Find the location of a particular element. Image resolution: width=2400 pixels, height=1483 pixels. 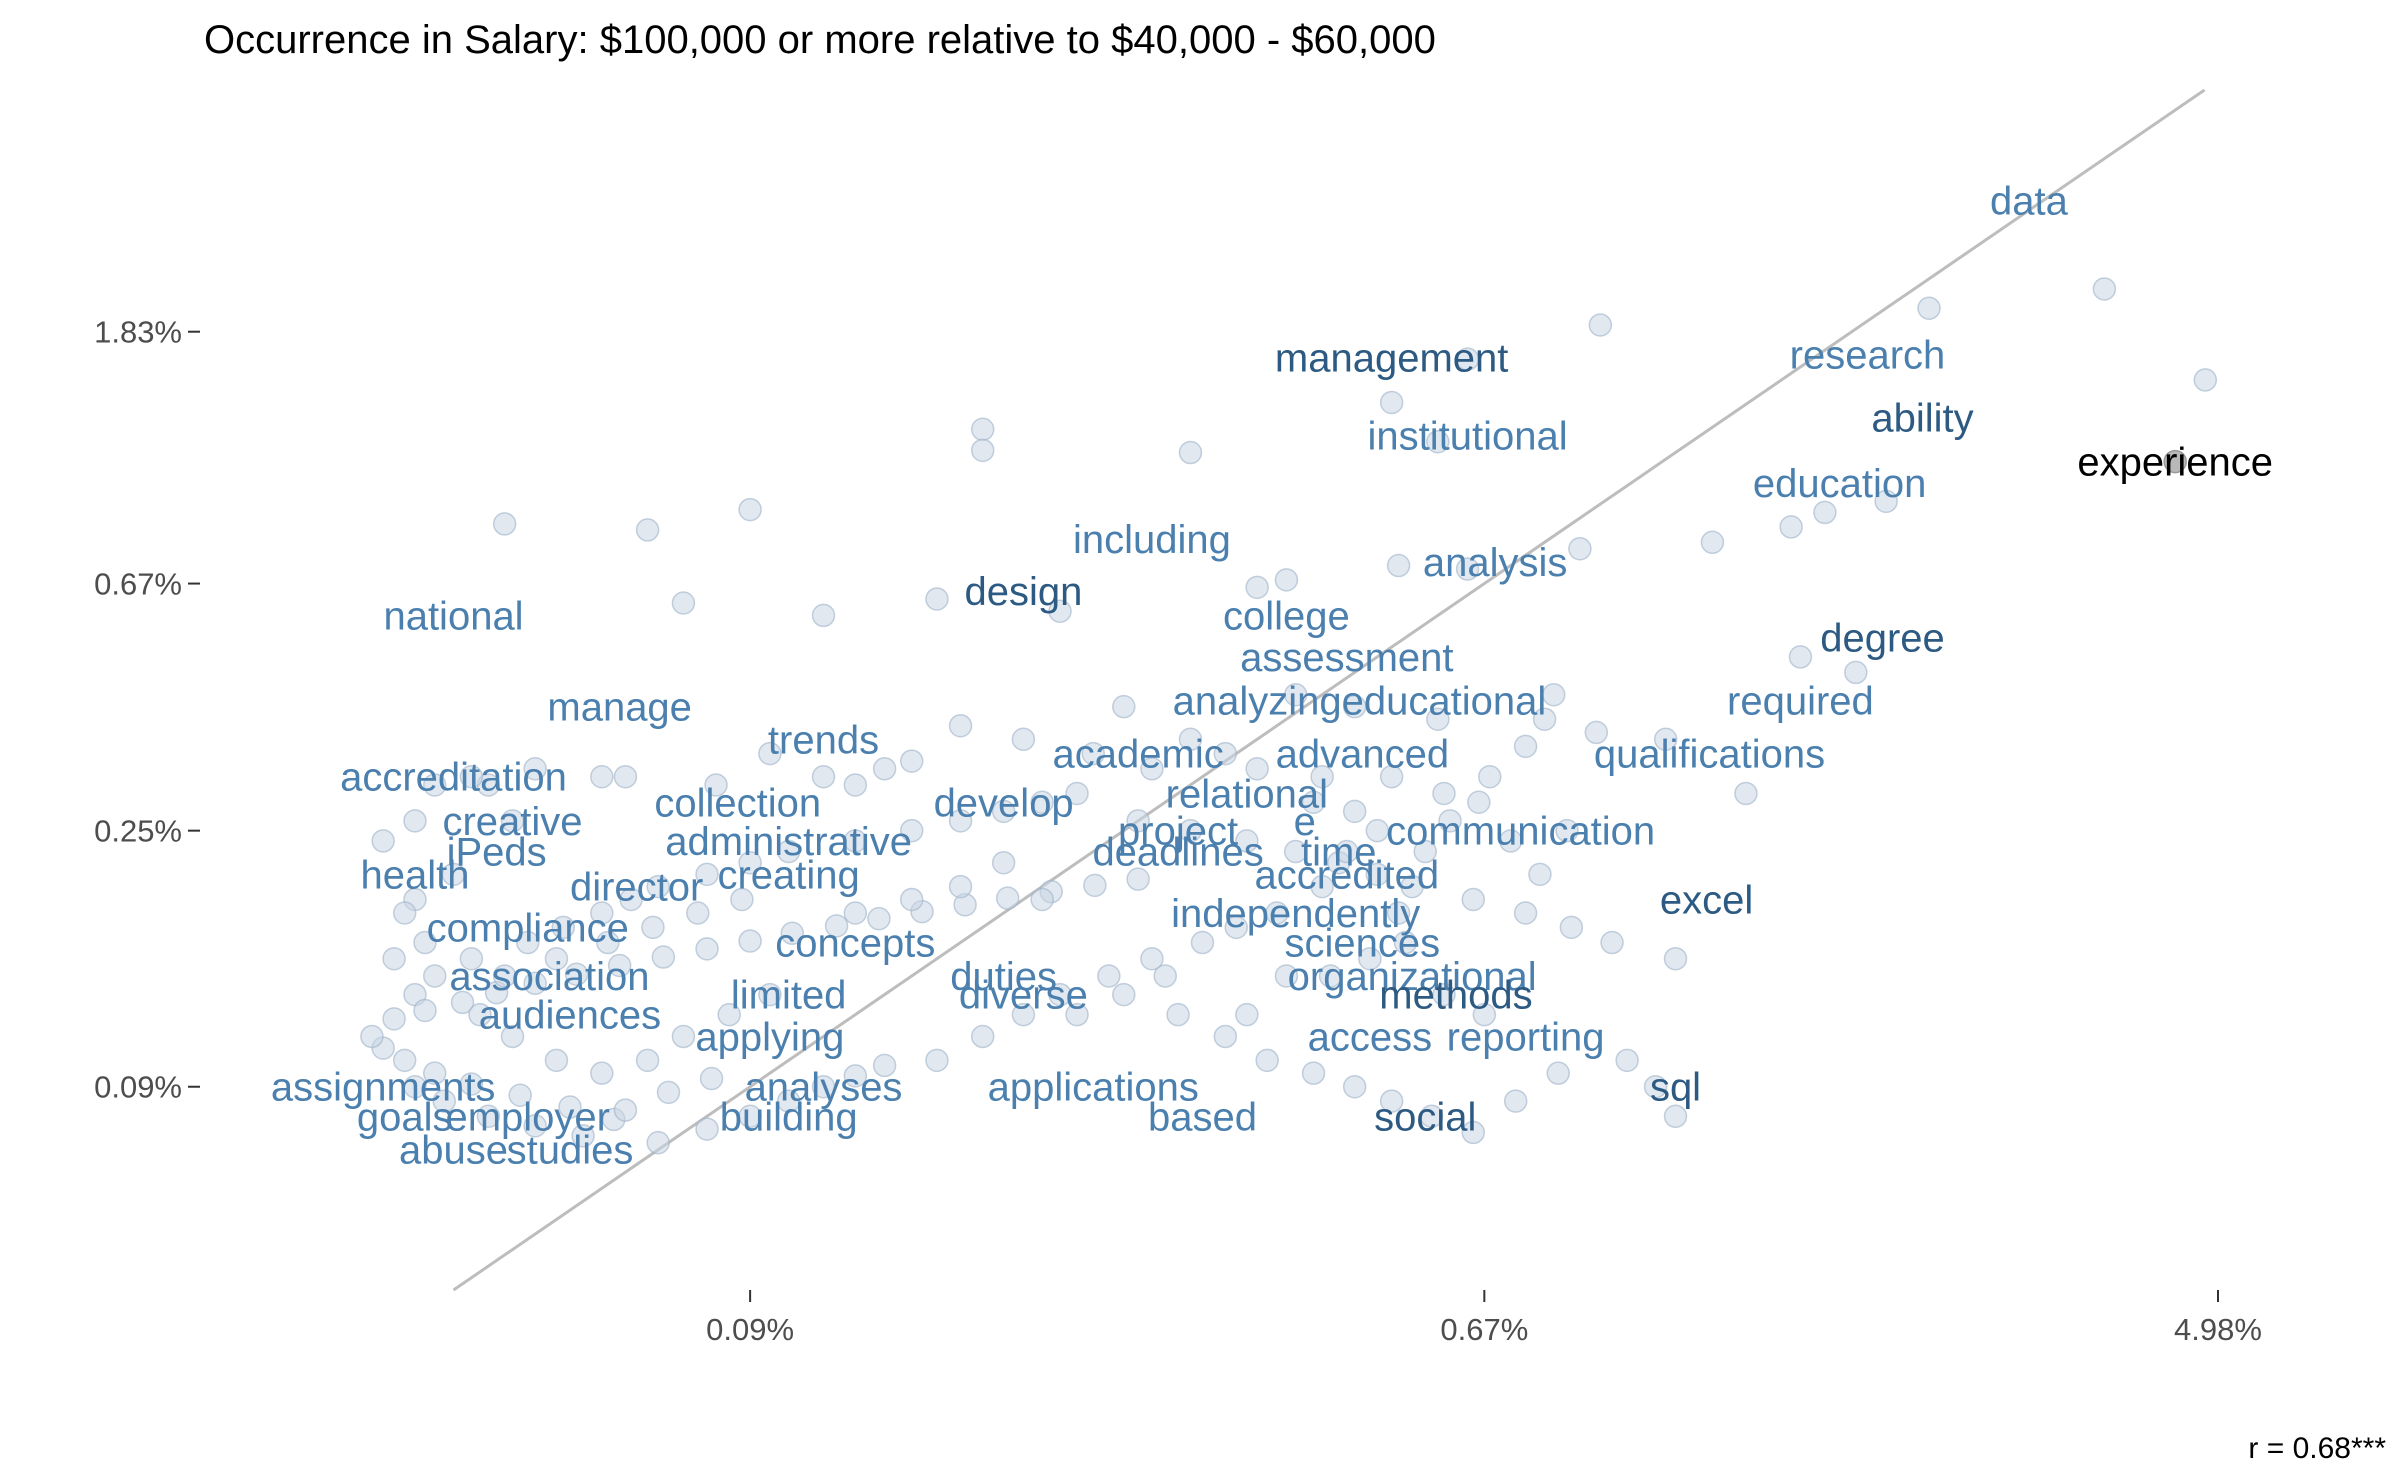

y-tick-label: 0.09% is located at coordinates (138, 1087).